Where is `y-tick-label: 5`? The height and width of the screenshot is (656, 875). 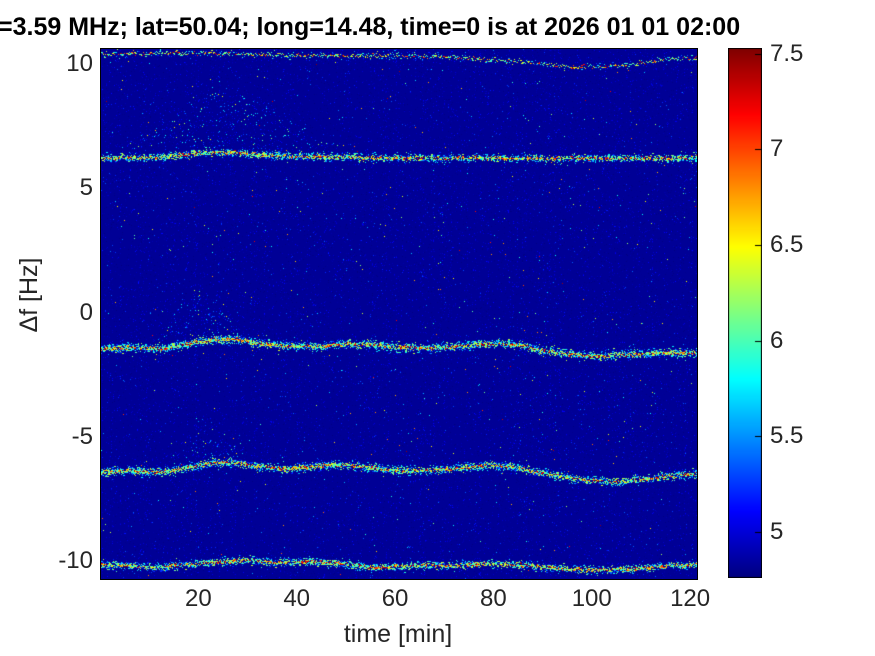
y-tick-label: 5 is located at coordinates (86, 188).